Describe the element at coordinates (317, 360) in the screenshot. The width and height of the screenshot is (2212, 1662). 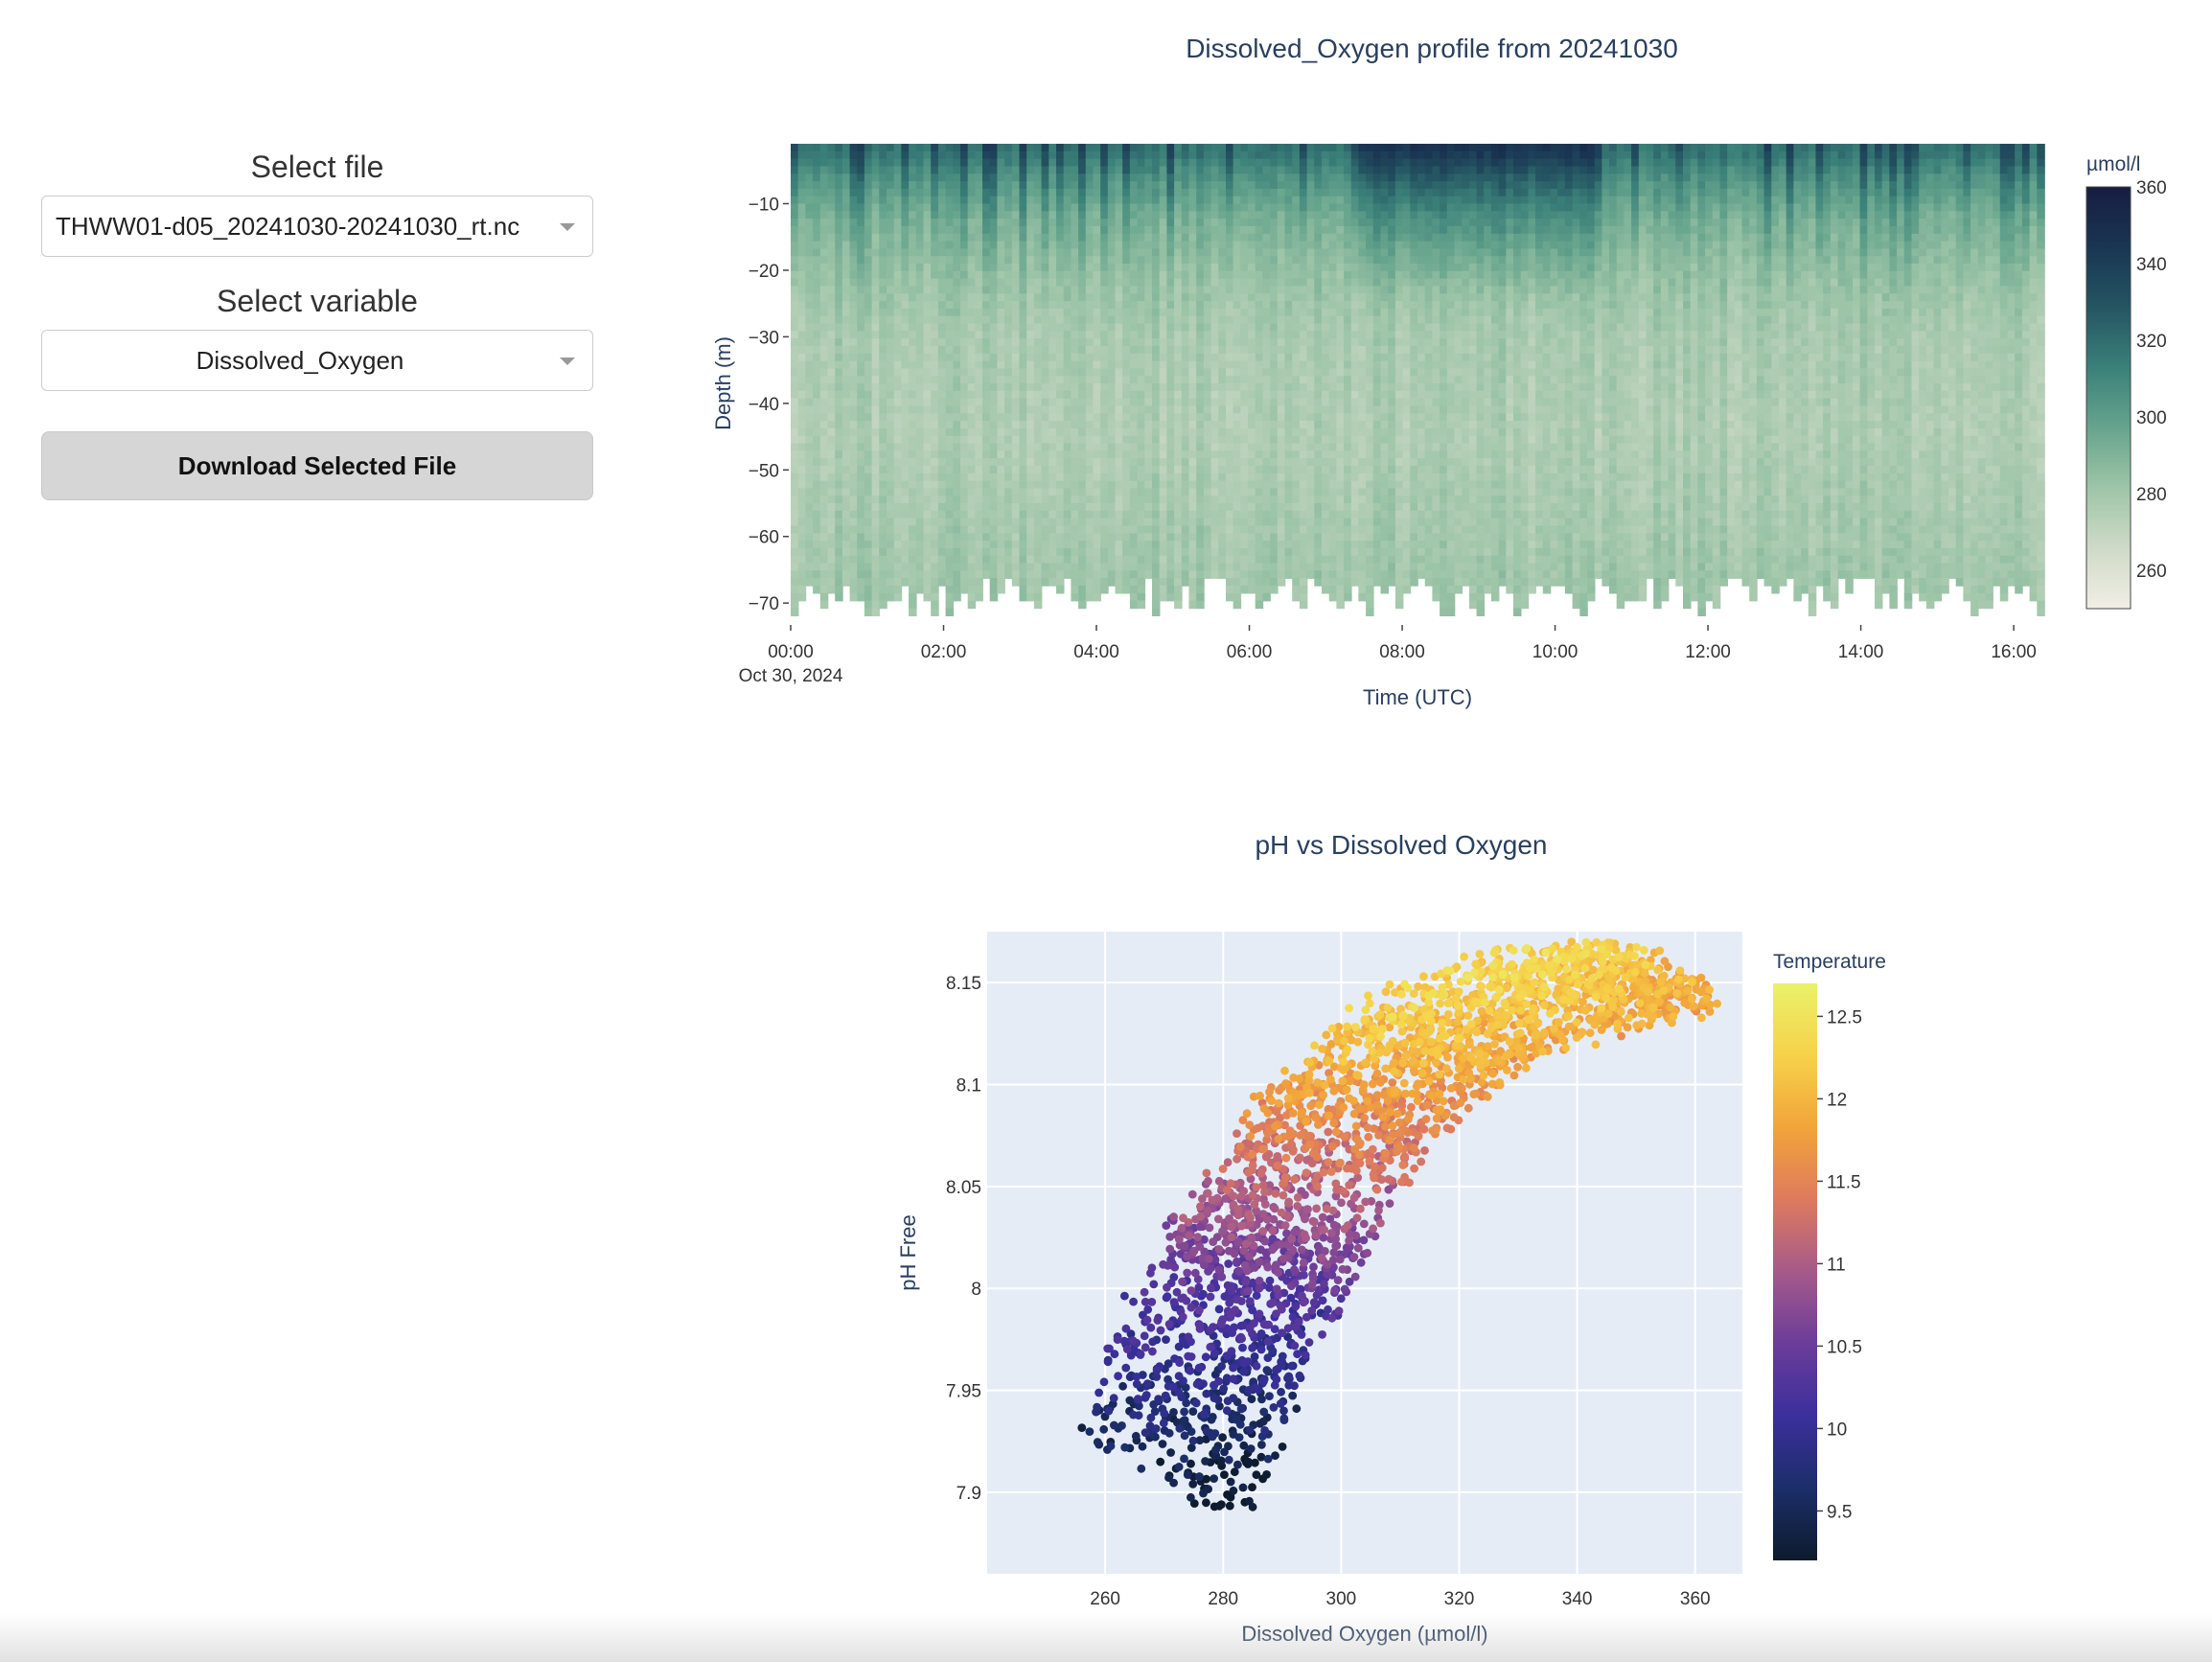
I see `variable-dropdown: Dissolved_Oxygen` at that location.